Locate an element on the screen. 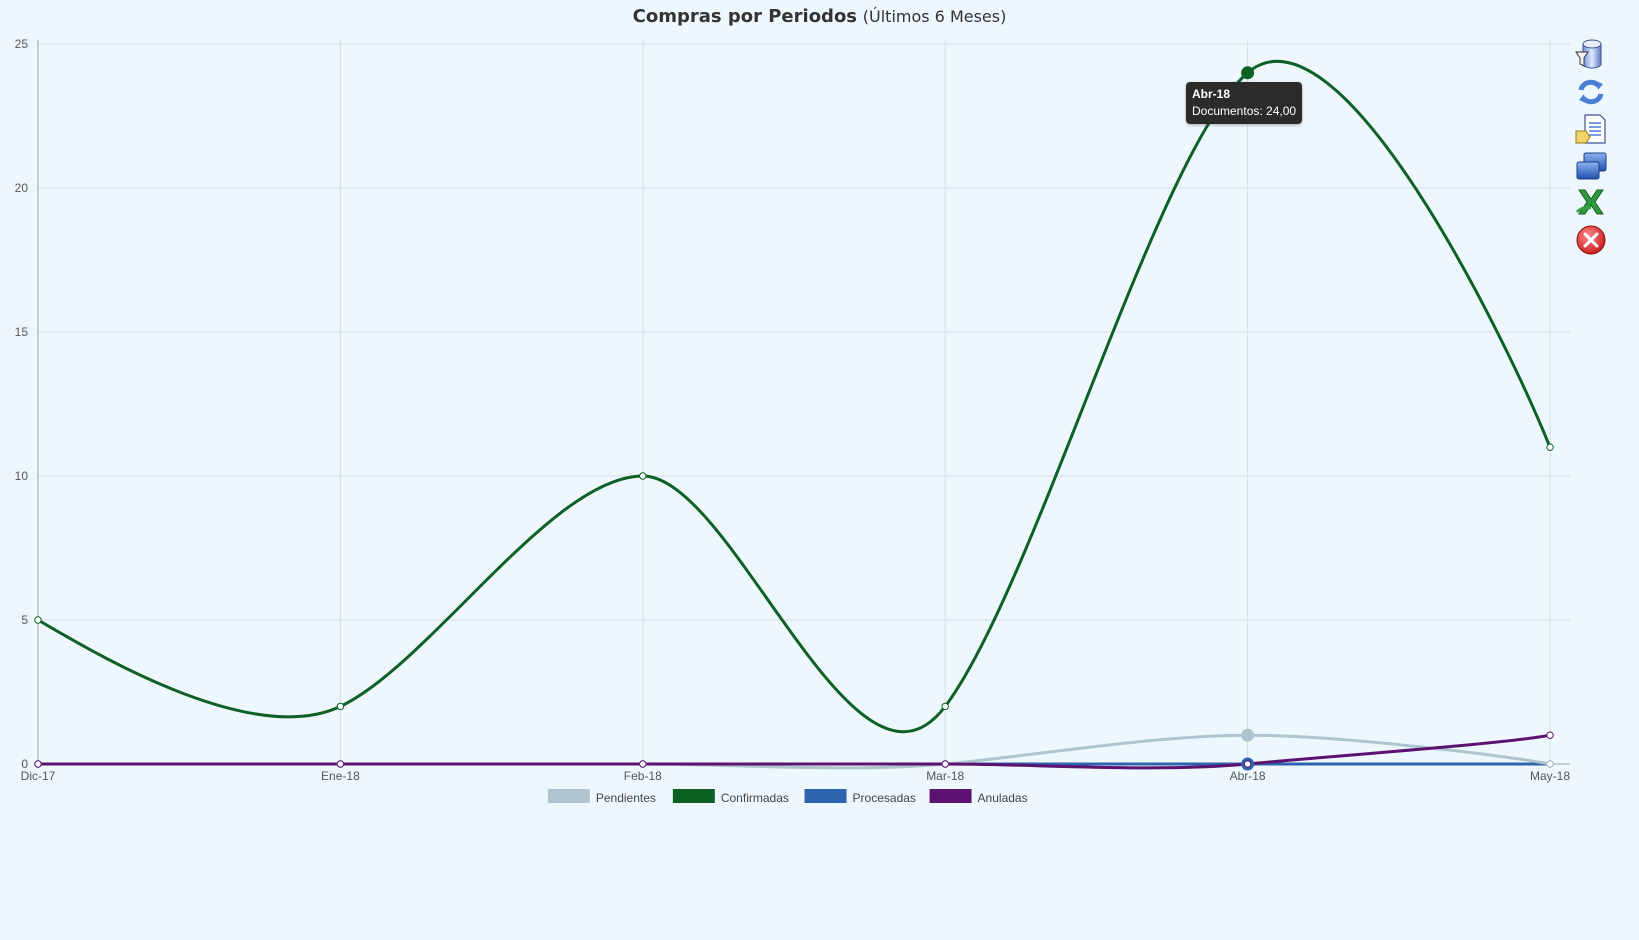 The width and height of the screenshot is (1639, 940). y-tick-label: 15 is located at coordinates (22, 332).